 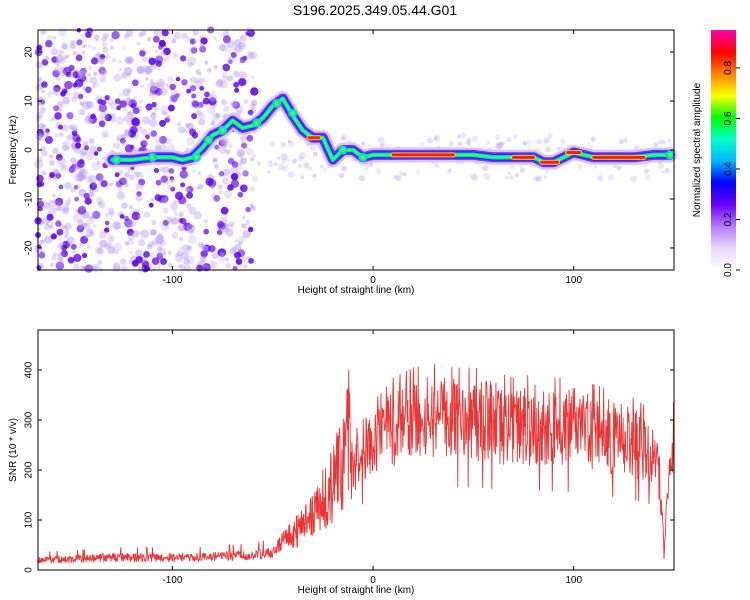 I want to click on x-tick-label: 100, so click(x=573, y=280).